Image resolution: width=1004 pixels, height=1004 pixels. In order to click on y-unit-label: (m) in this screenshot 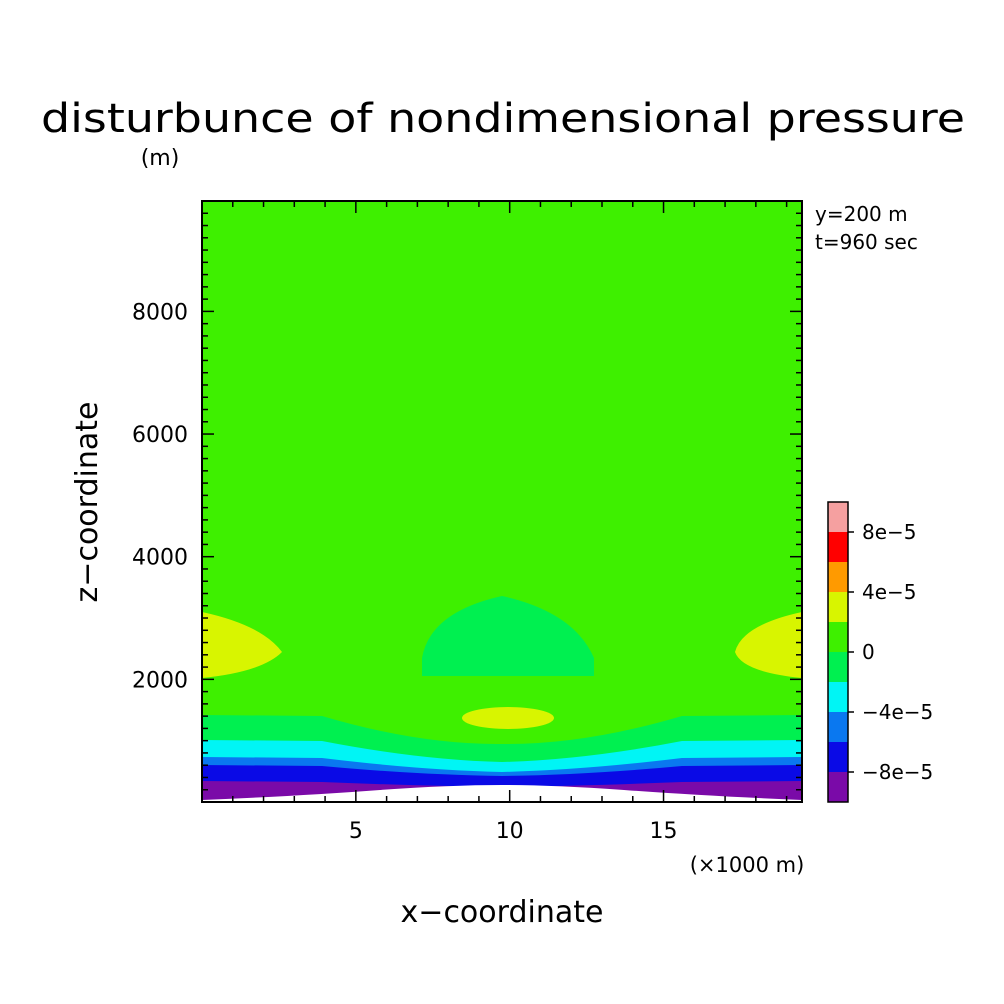, I will do `click(160, 158)`.